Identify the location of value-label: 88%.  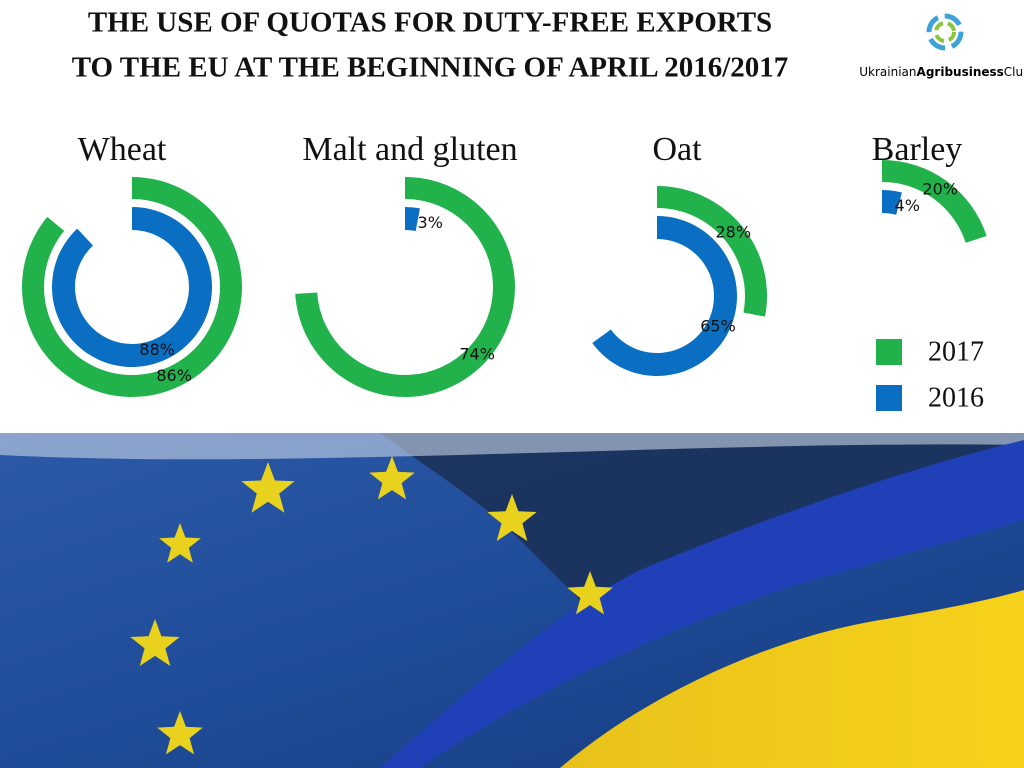
(157, 349).